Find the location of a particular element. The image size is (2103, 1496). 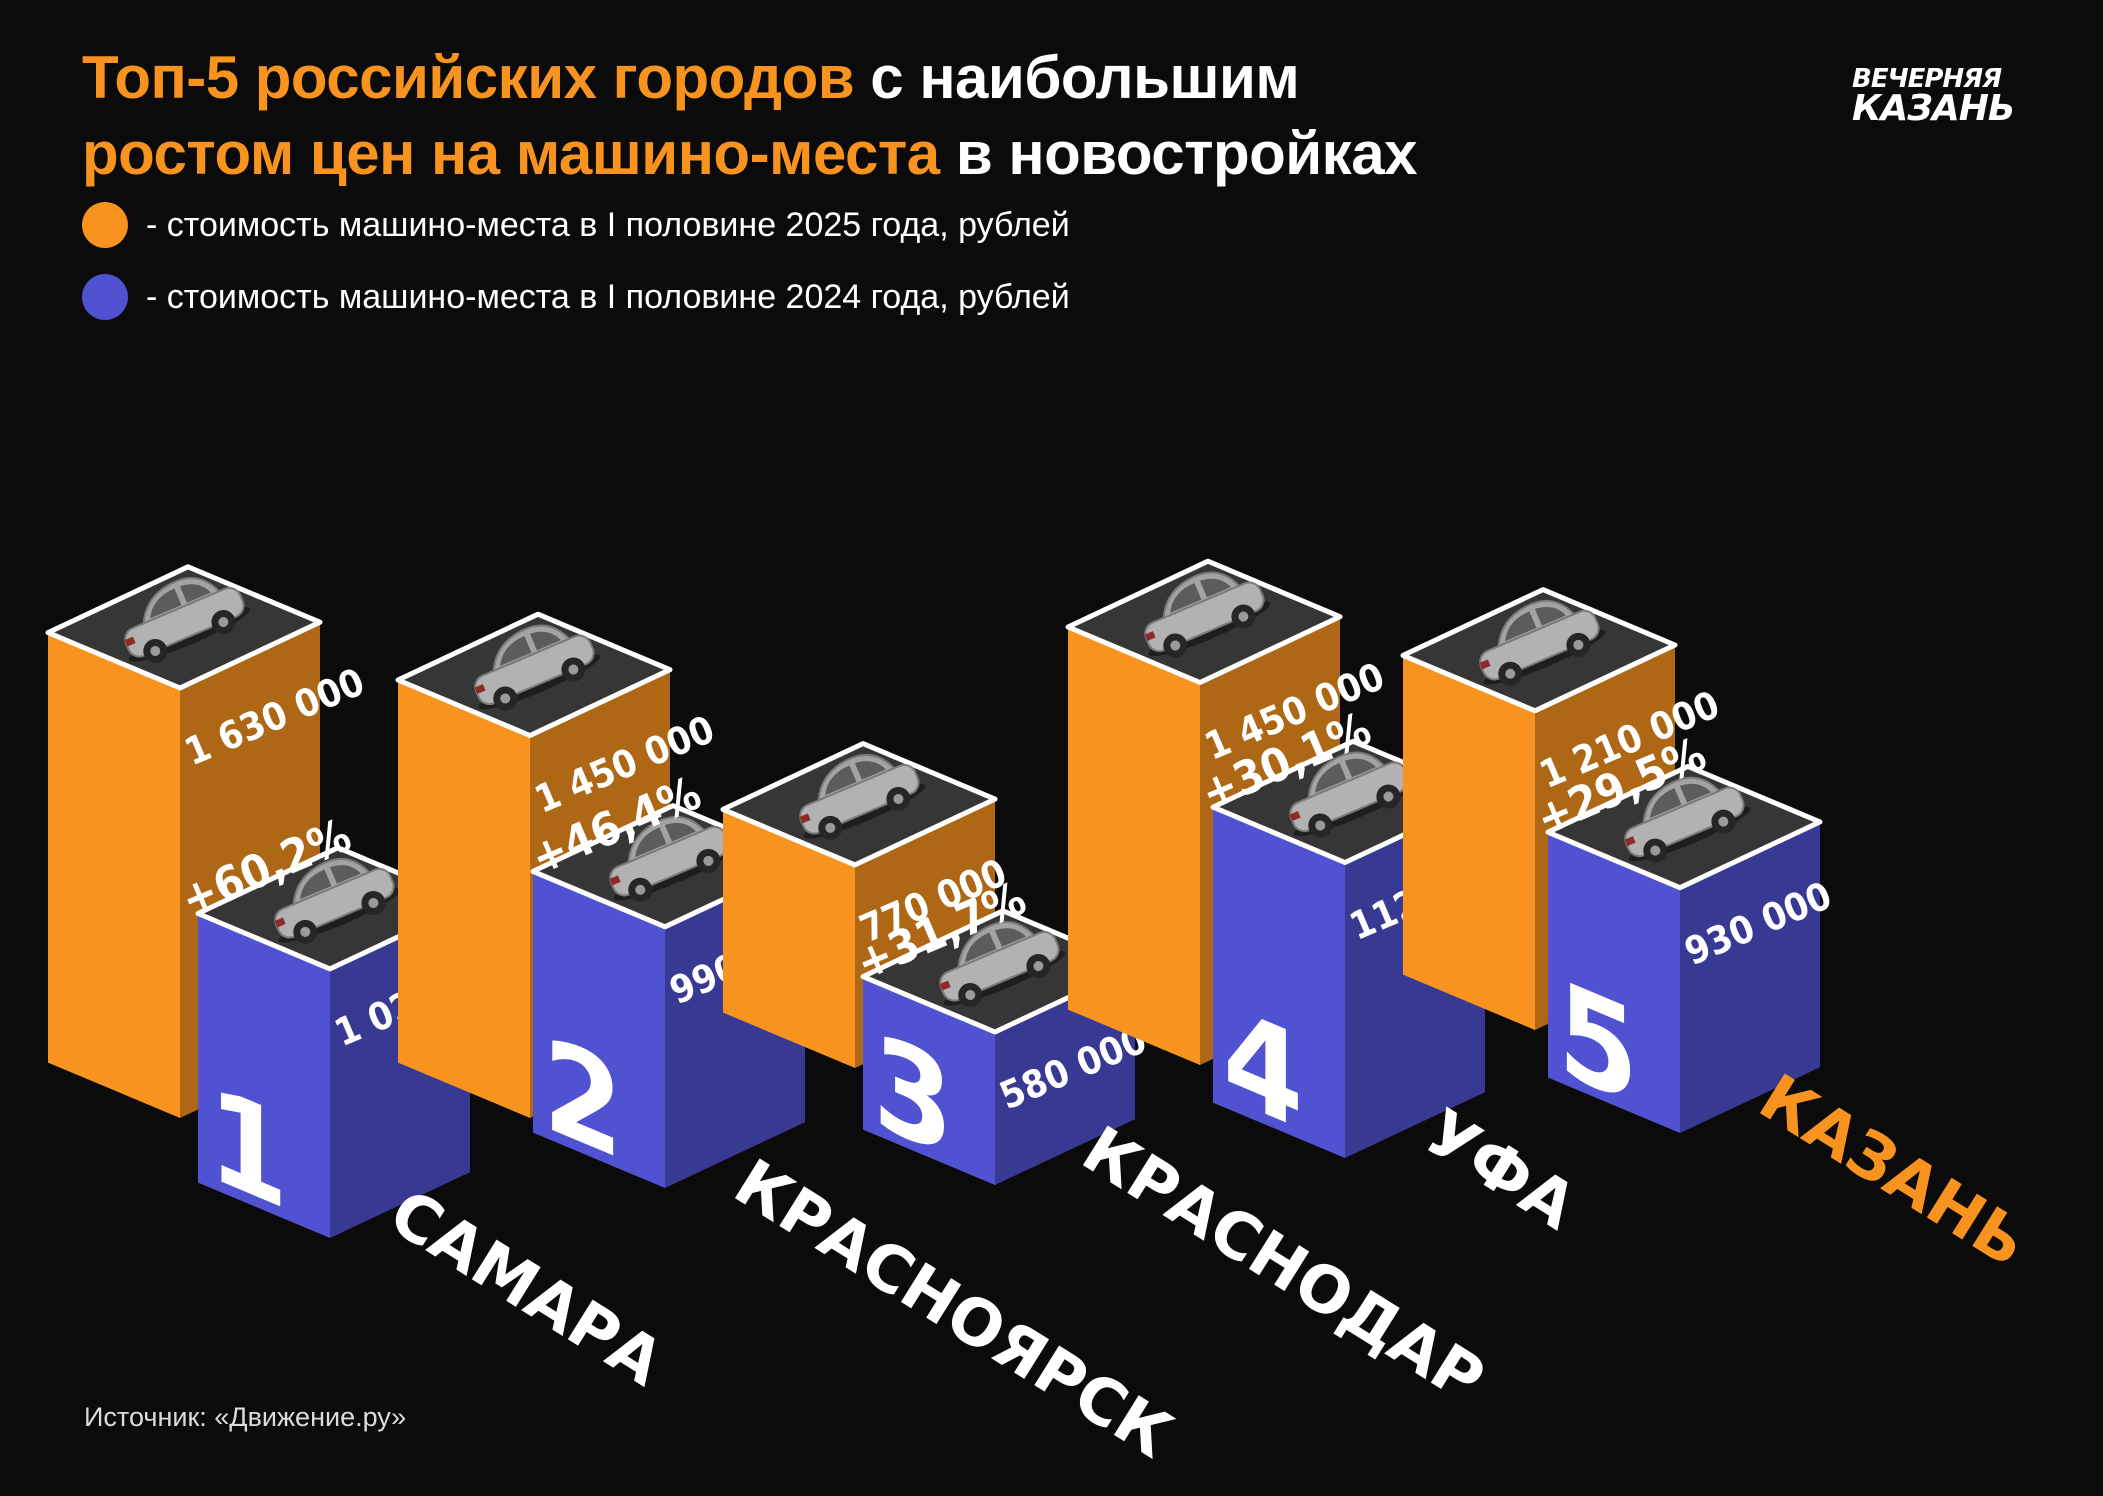

bar-2024-5-left-face is located at coordinates (1614, 982).